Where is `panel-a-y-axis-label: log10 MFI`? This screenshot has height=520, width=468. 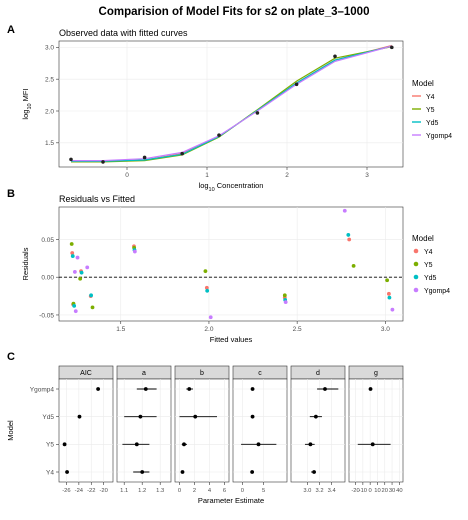 panel-a-y-axis-label: log10 MFI is located at coordinates (27, 103).